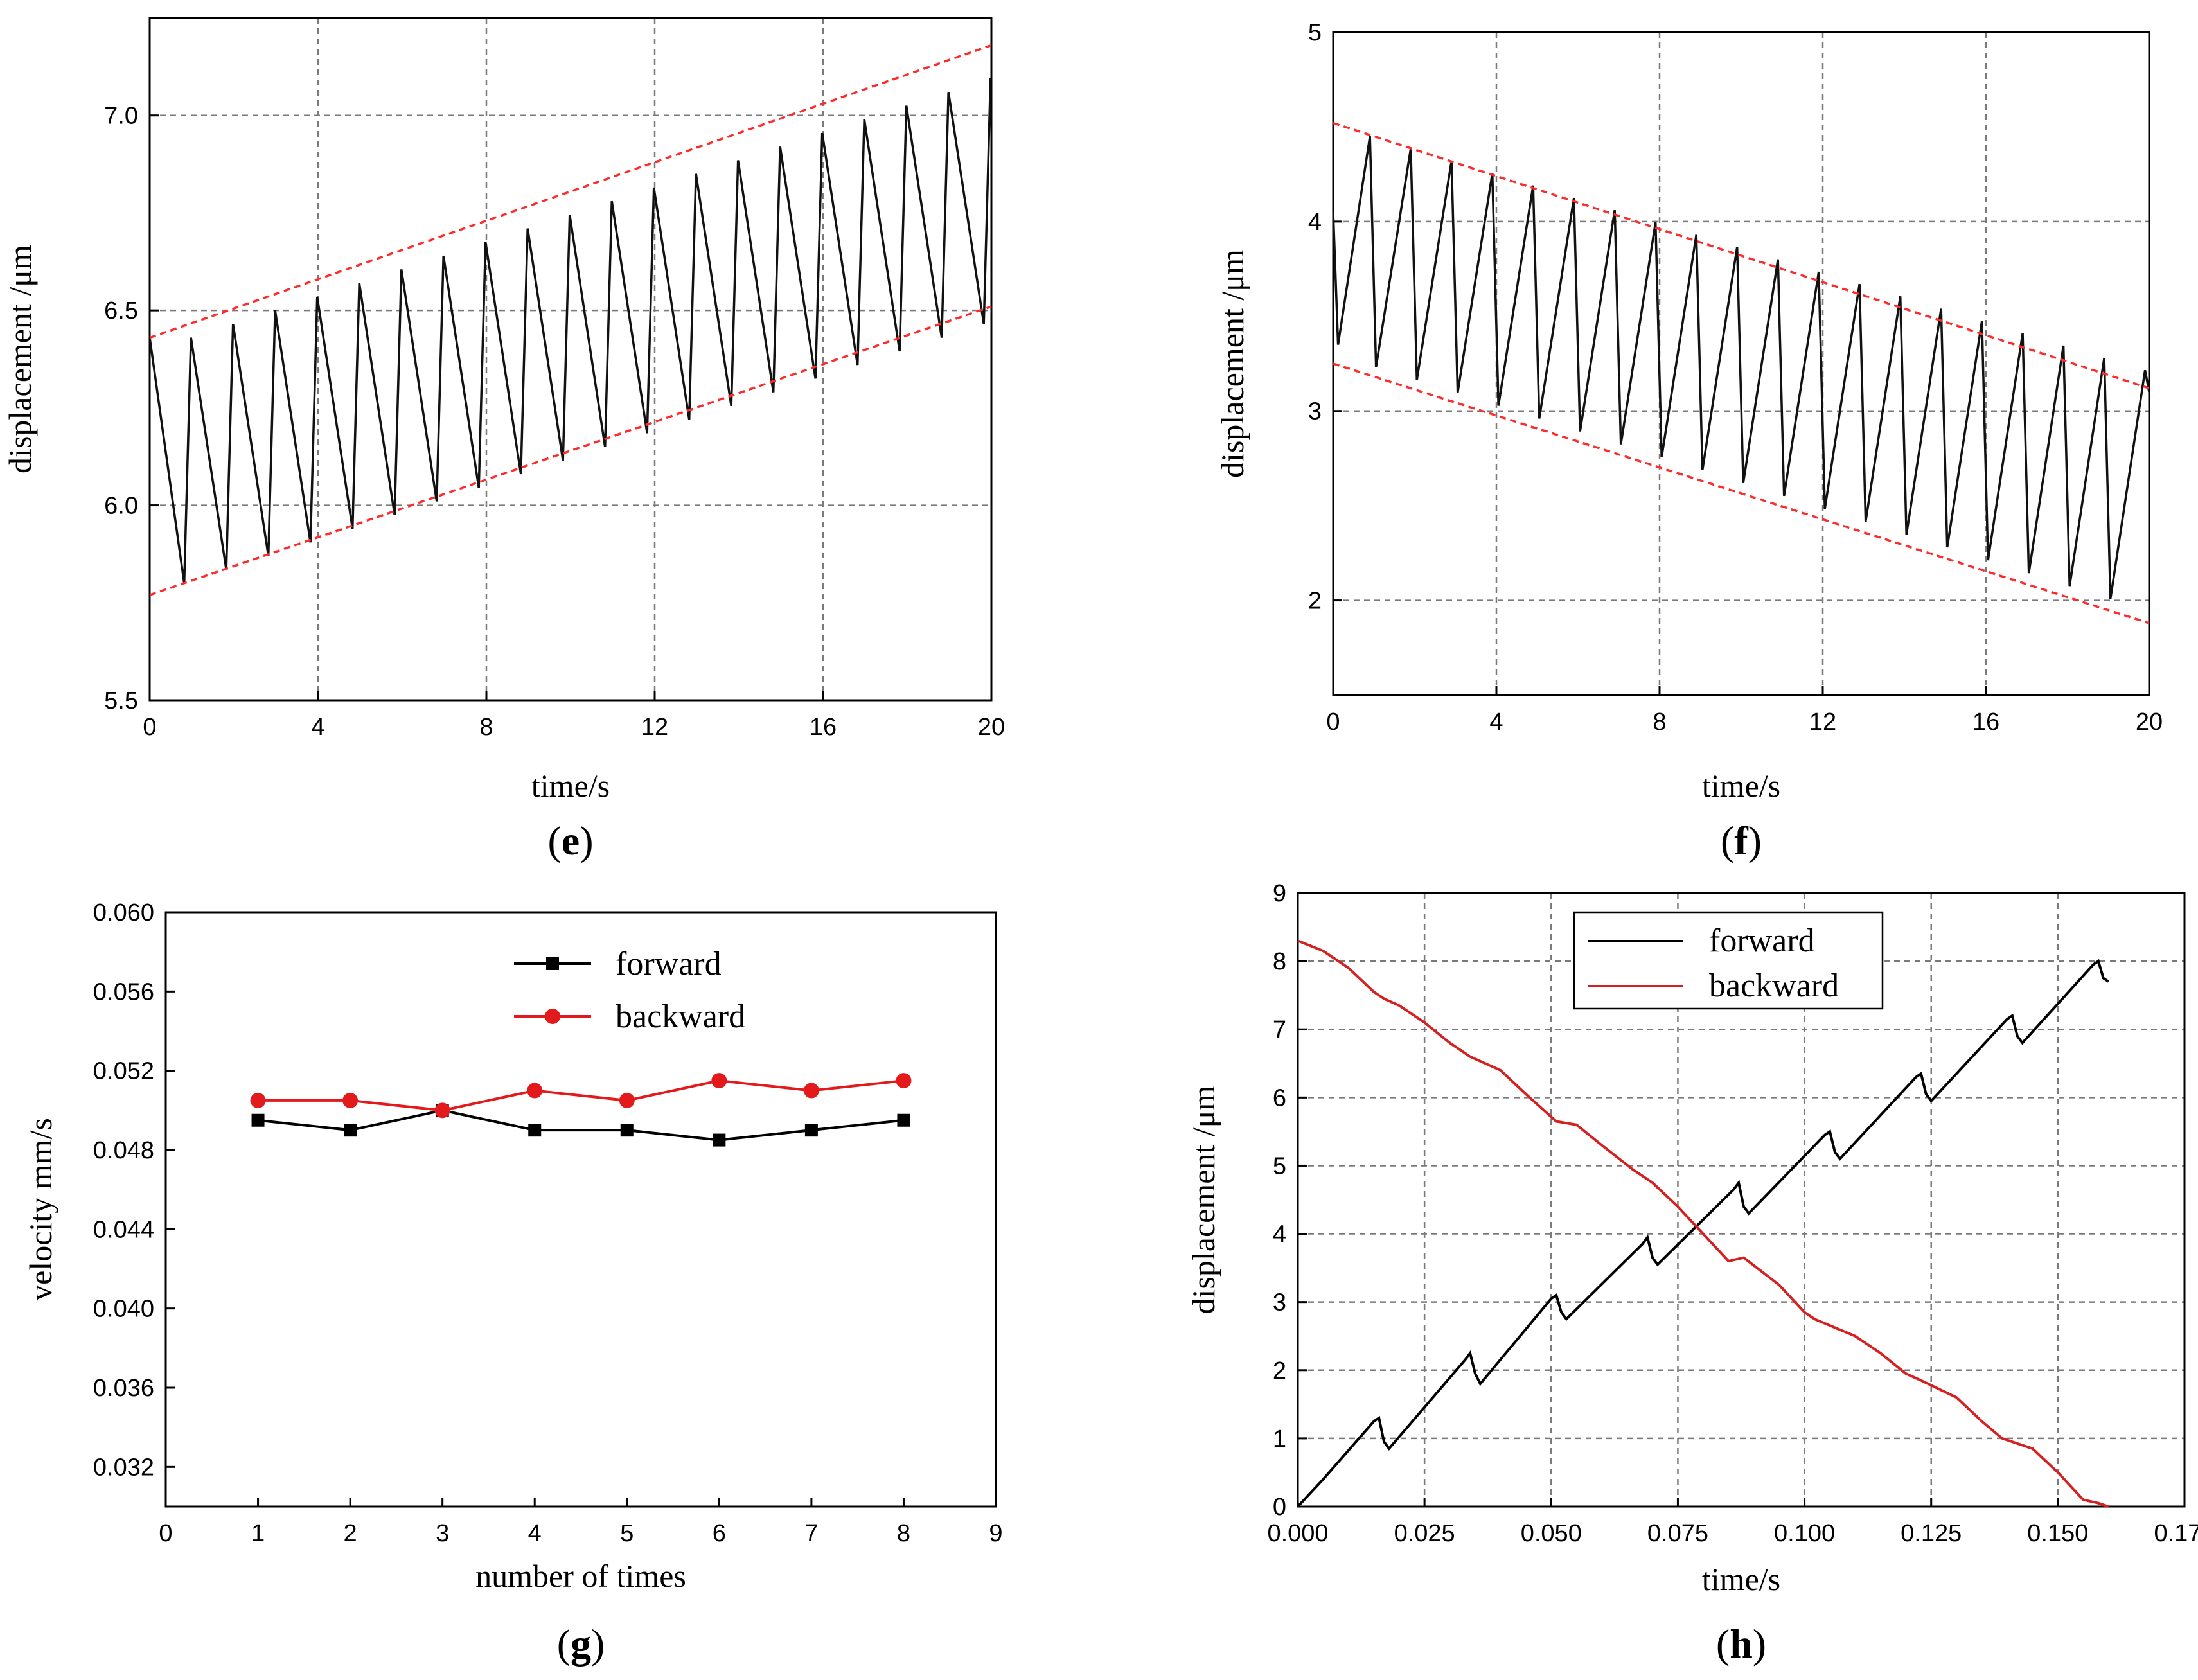 The width and height of the screenshot is (2198, 1680). Describe the element at coordinates (442, 1533) in the screenshot. I see `x-tick-label: 3` at that location.